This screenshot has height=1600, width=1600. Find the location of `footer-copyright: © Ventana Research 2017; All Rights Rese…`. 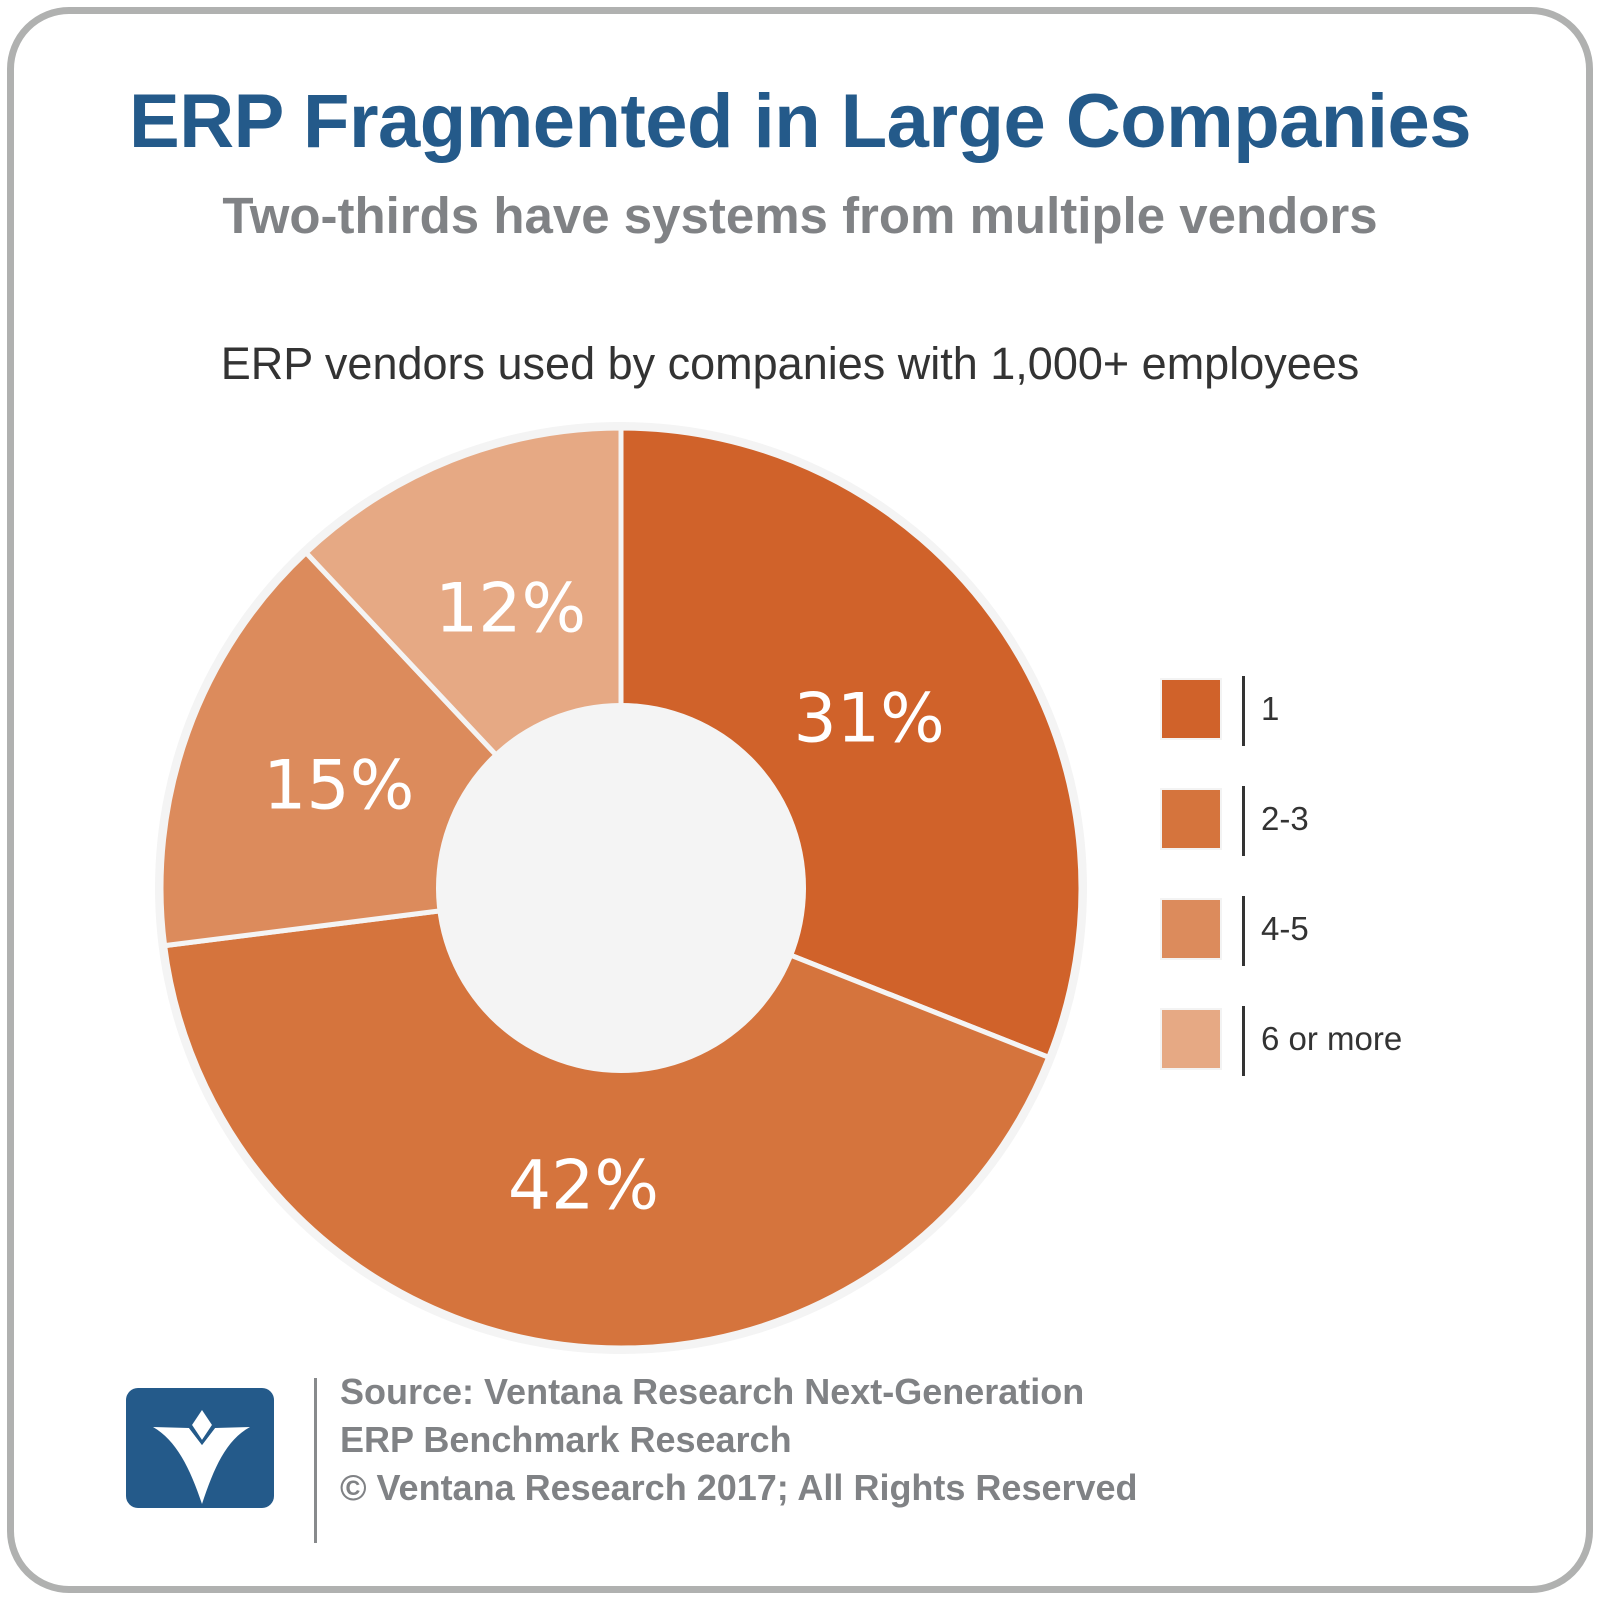

footer-copyright: © Ventana Research 2017; All Rights Rese… is located at coordinates (739, 1487).